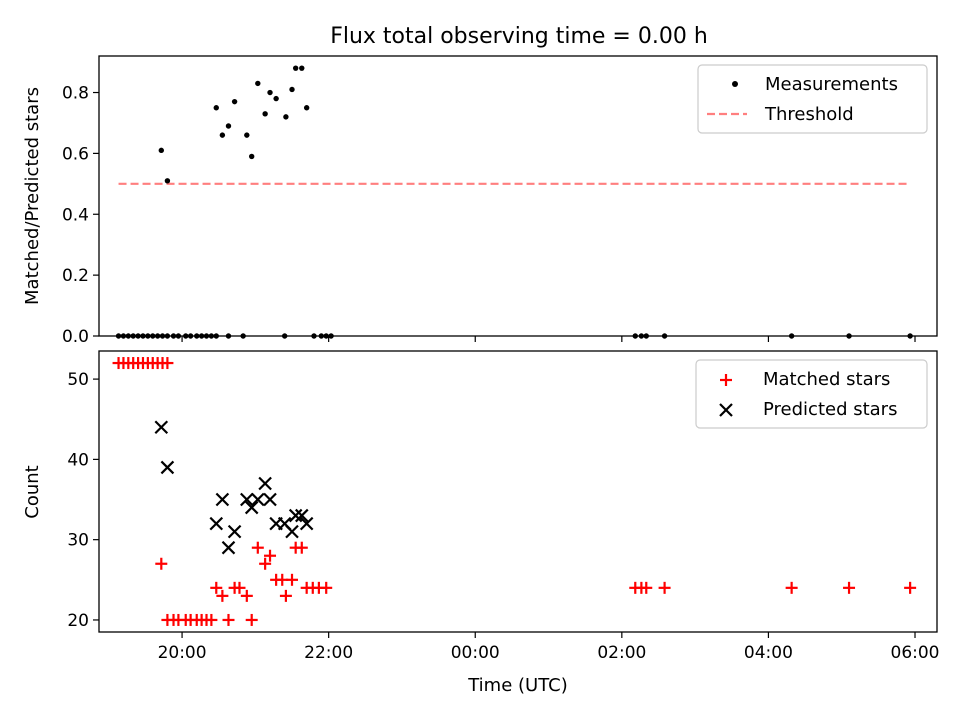 The width and height of the screenshot is (960, 720). I want to click on top-legend: Measurements Threshold, so click(812, 99).